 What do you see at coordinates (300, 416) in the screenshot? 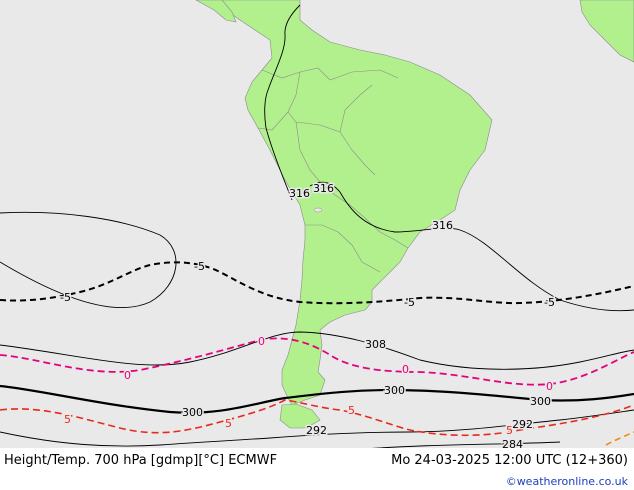
I see `tierra-del-fuego` at bounding box center [300, 416].